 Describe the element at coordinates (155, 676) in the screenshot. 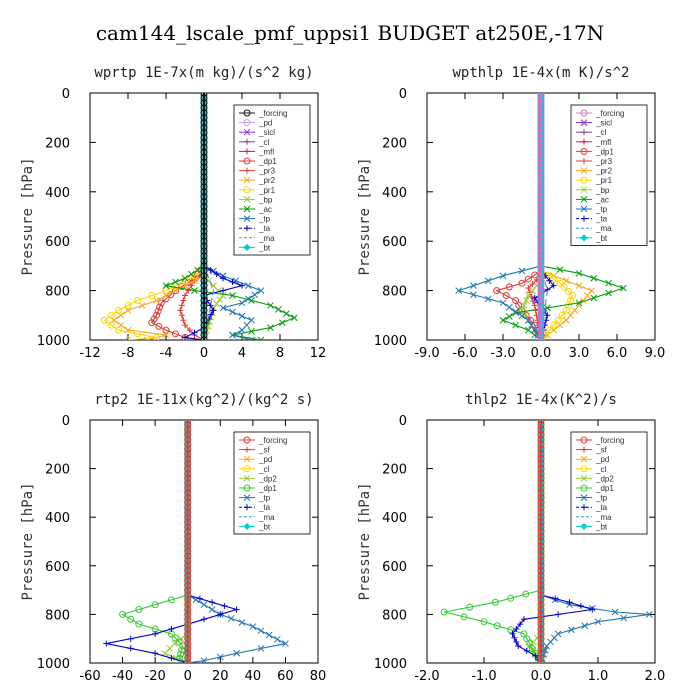

I see `x-tick-label: -20` at that location.